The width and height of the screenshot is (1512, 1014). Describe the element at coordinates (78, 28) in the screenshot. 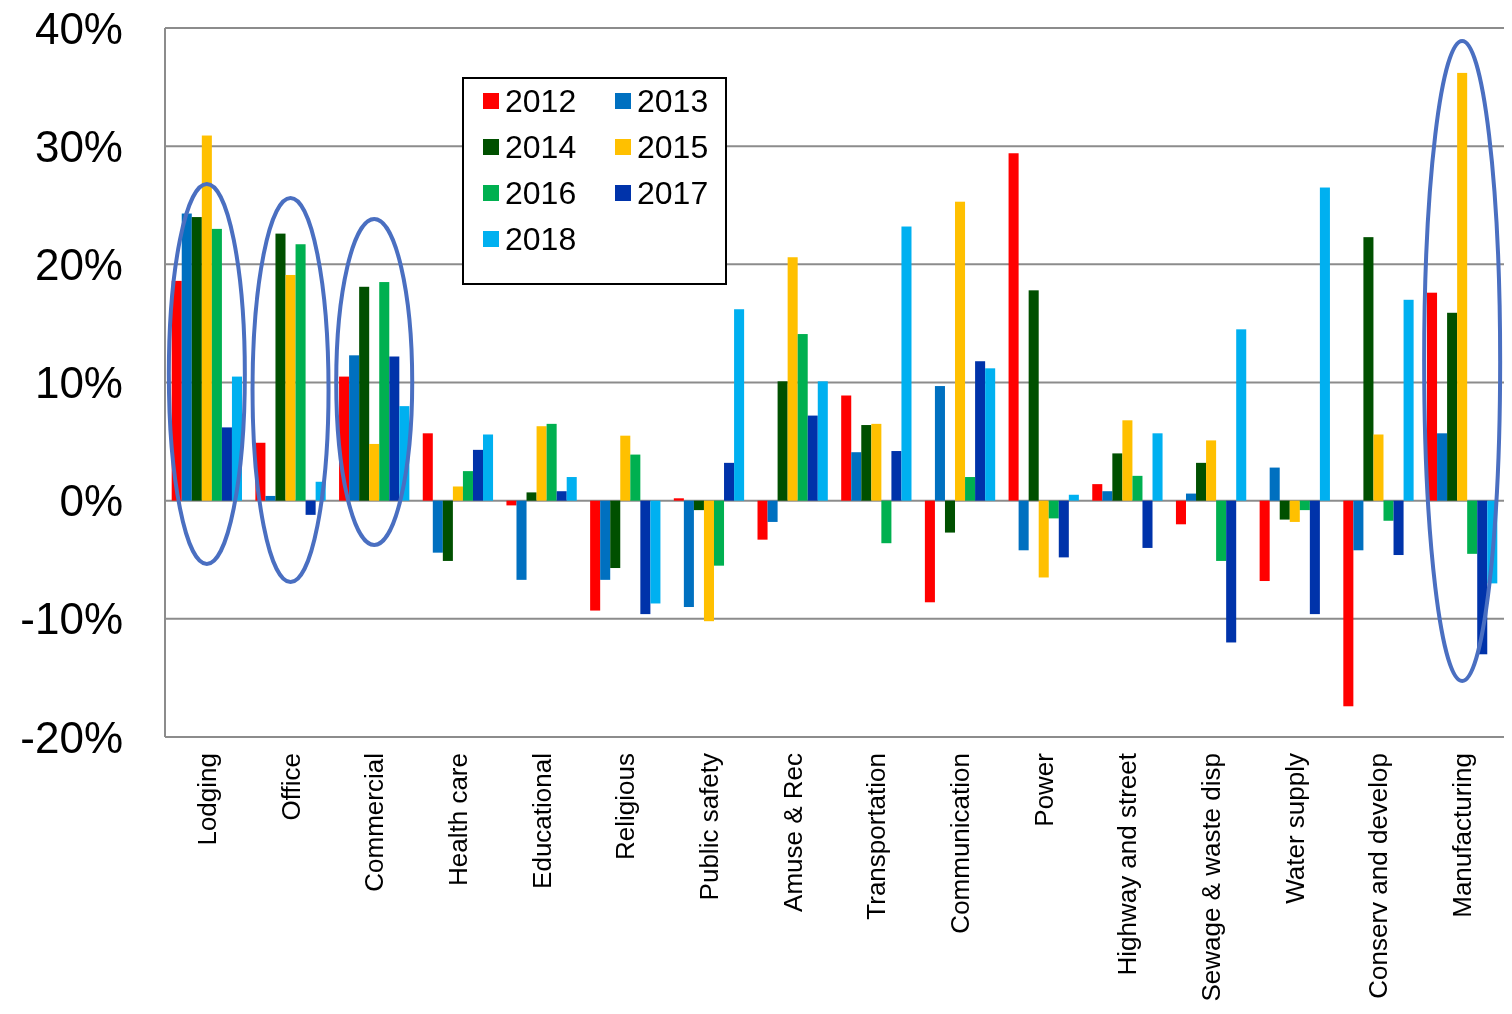

I see `y-tick-label: 40%` at that location.